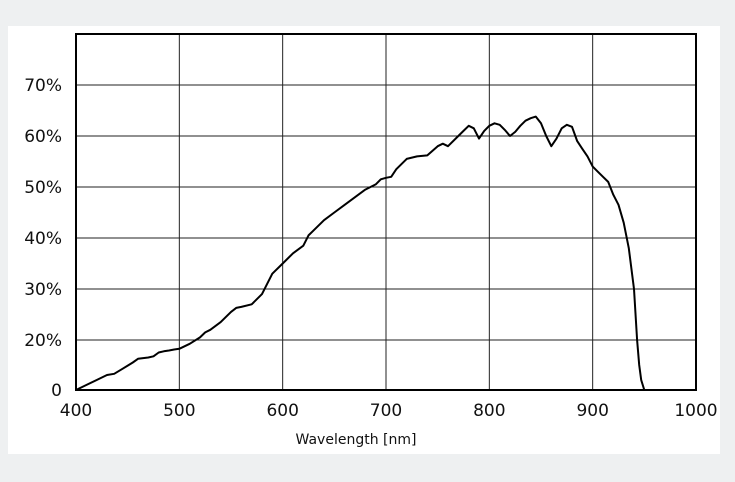 Image resolution: width=735 pixels, height=482 pixels. I want to click on x-tick-label: 500, so click(179, 411).